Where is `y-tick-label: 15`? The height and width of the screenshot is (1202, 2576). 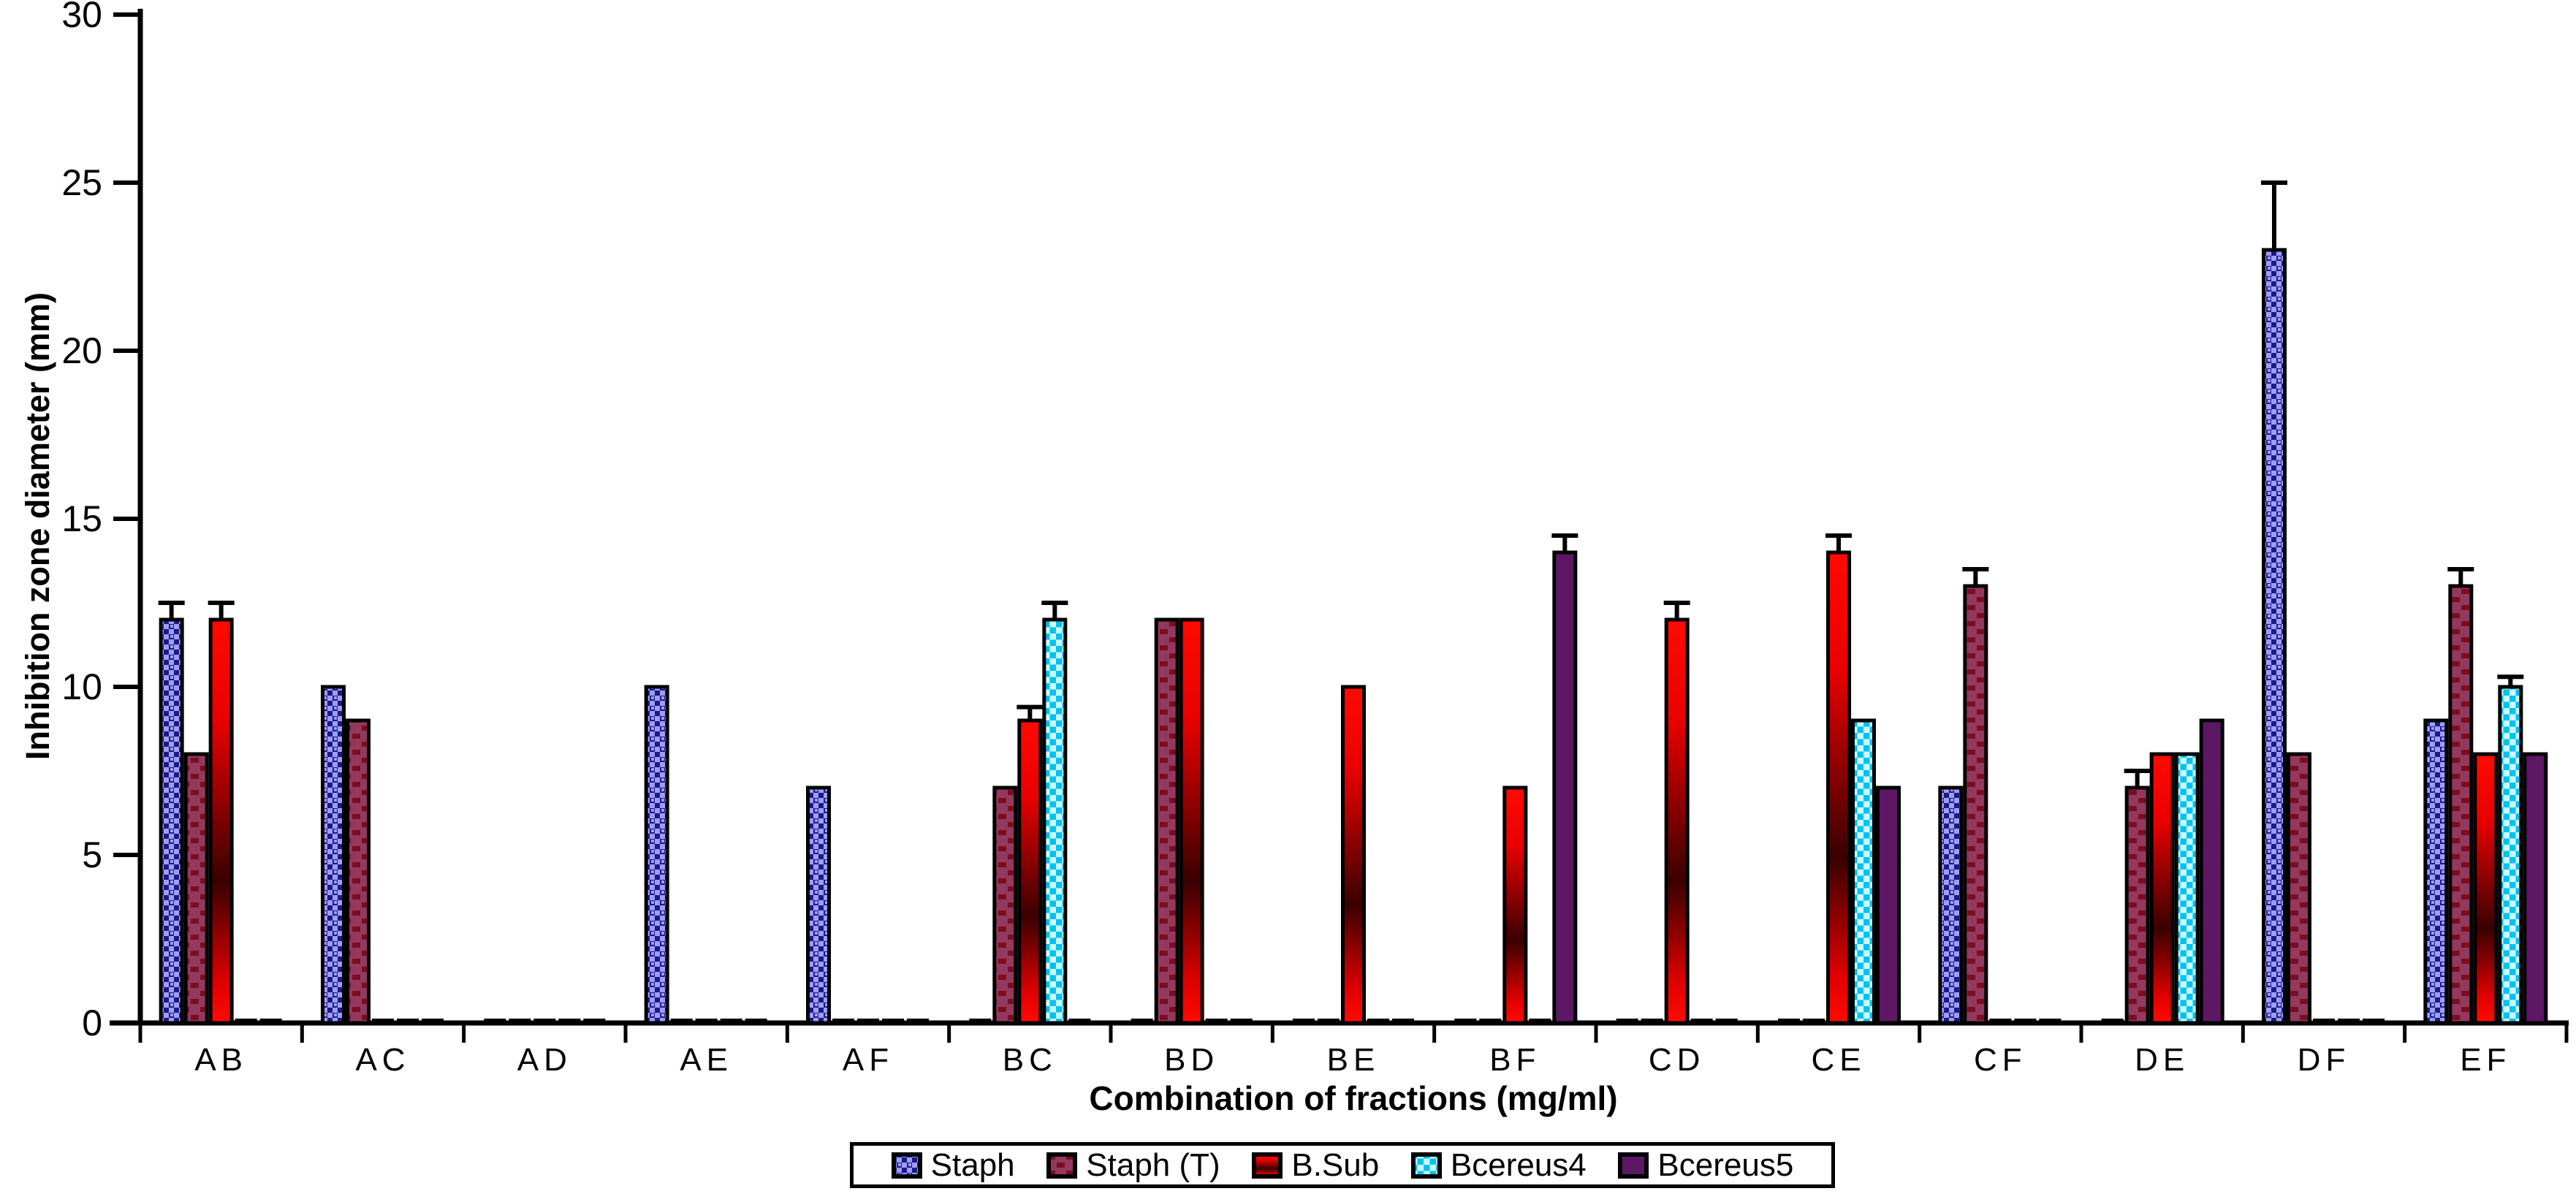 y-tick-label: 15 is located at coordinates (81, 518).